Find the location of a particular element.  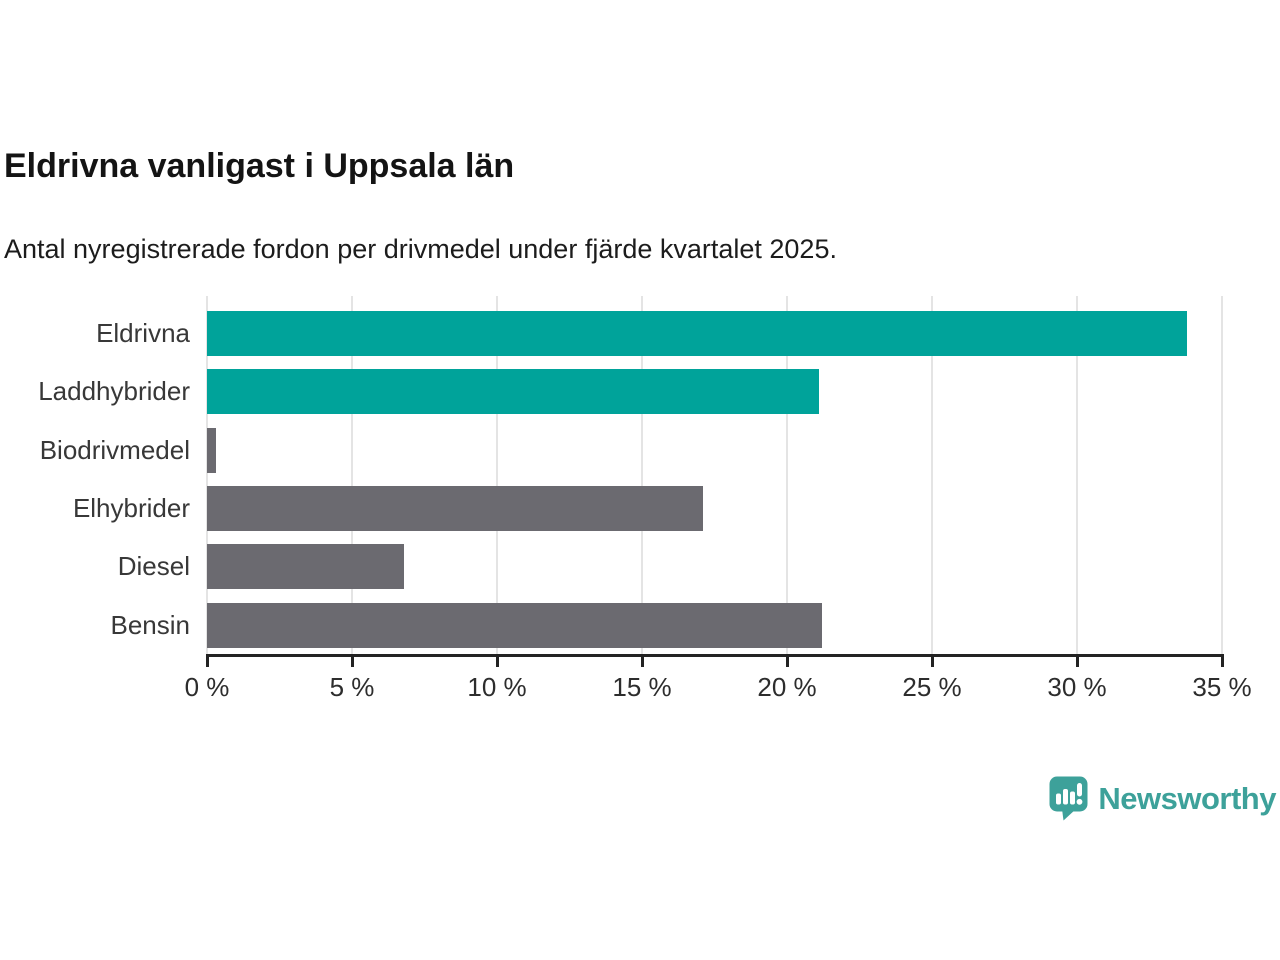

bar-elhybrider is located at coordinates (455, 508).